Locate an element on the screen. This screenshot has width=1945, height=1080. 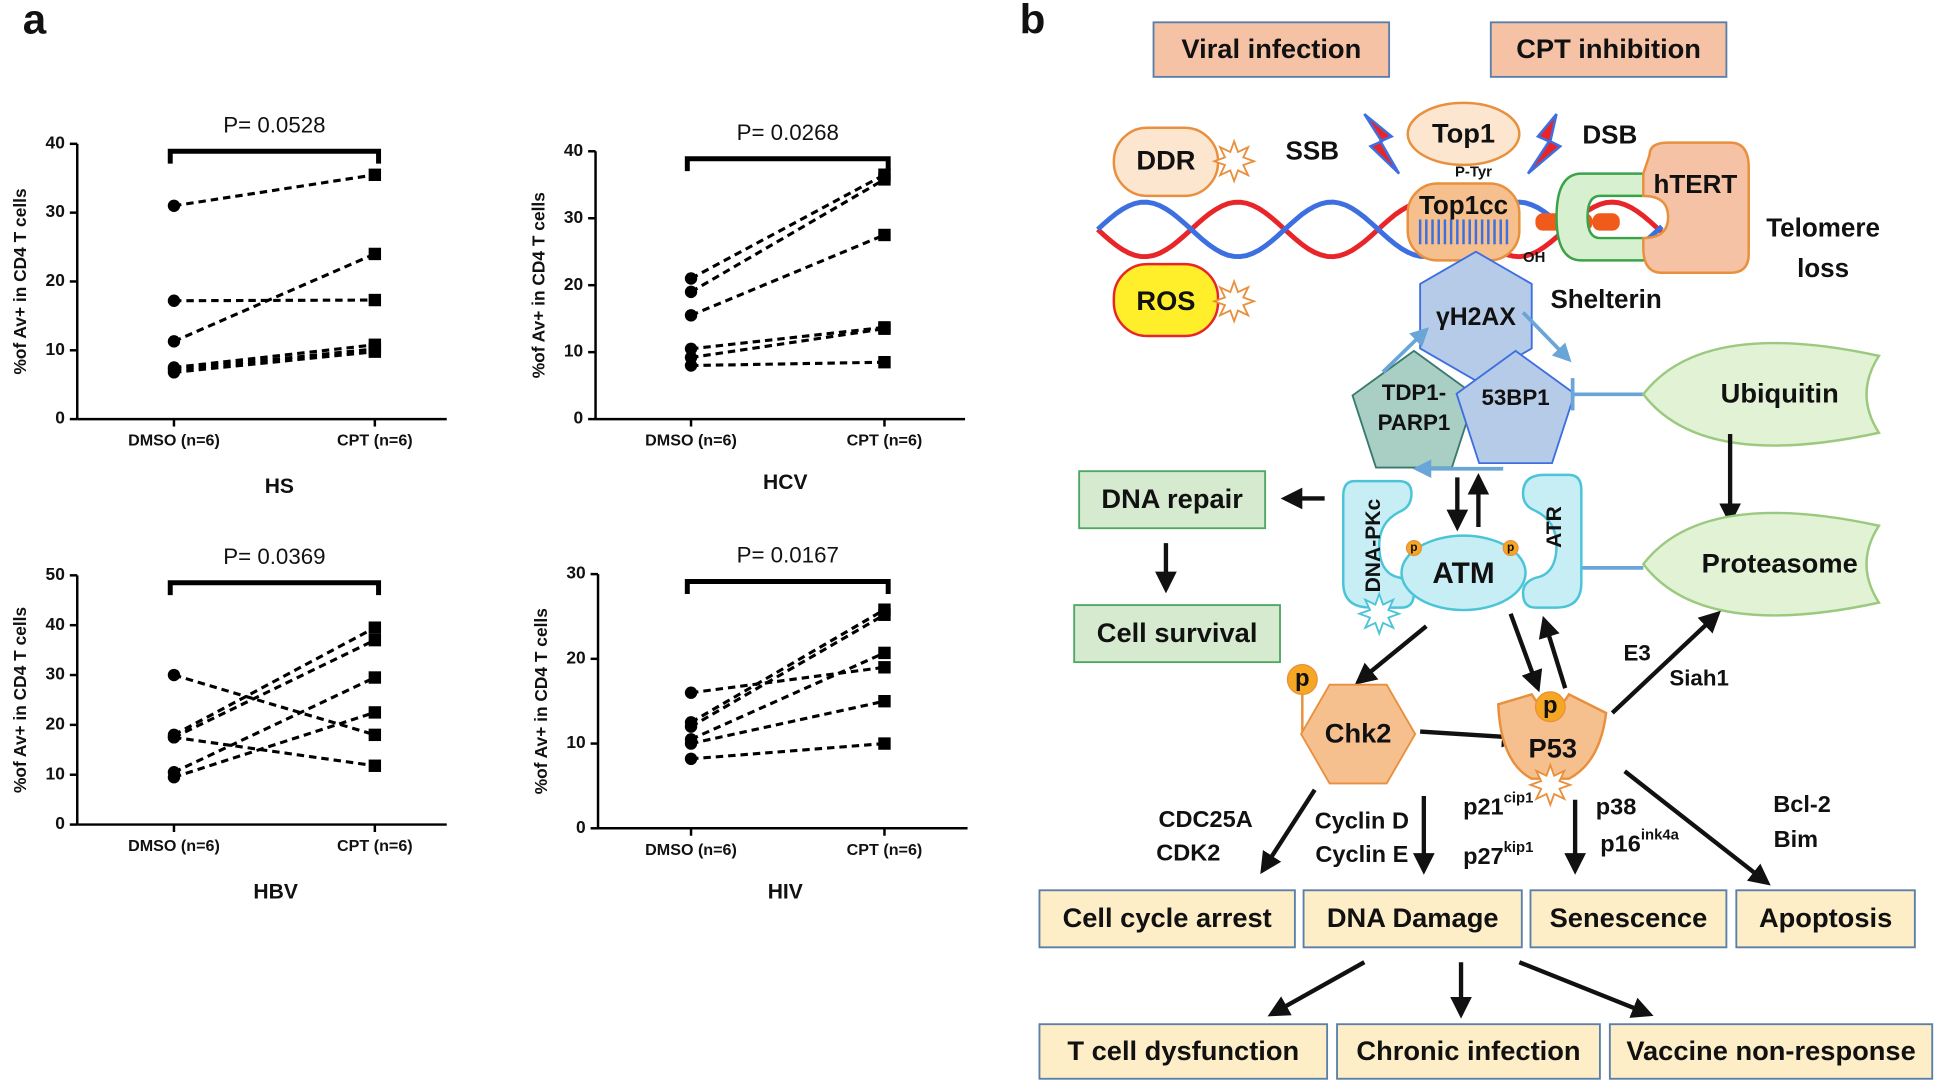
diagram-label: hTERT is located at coordinates (1695, 184).